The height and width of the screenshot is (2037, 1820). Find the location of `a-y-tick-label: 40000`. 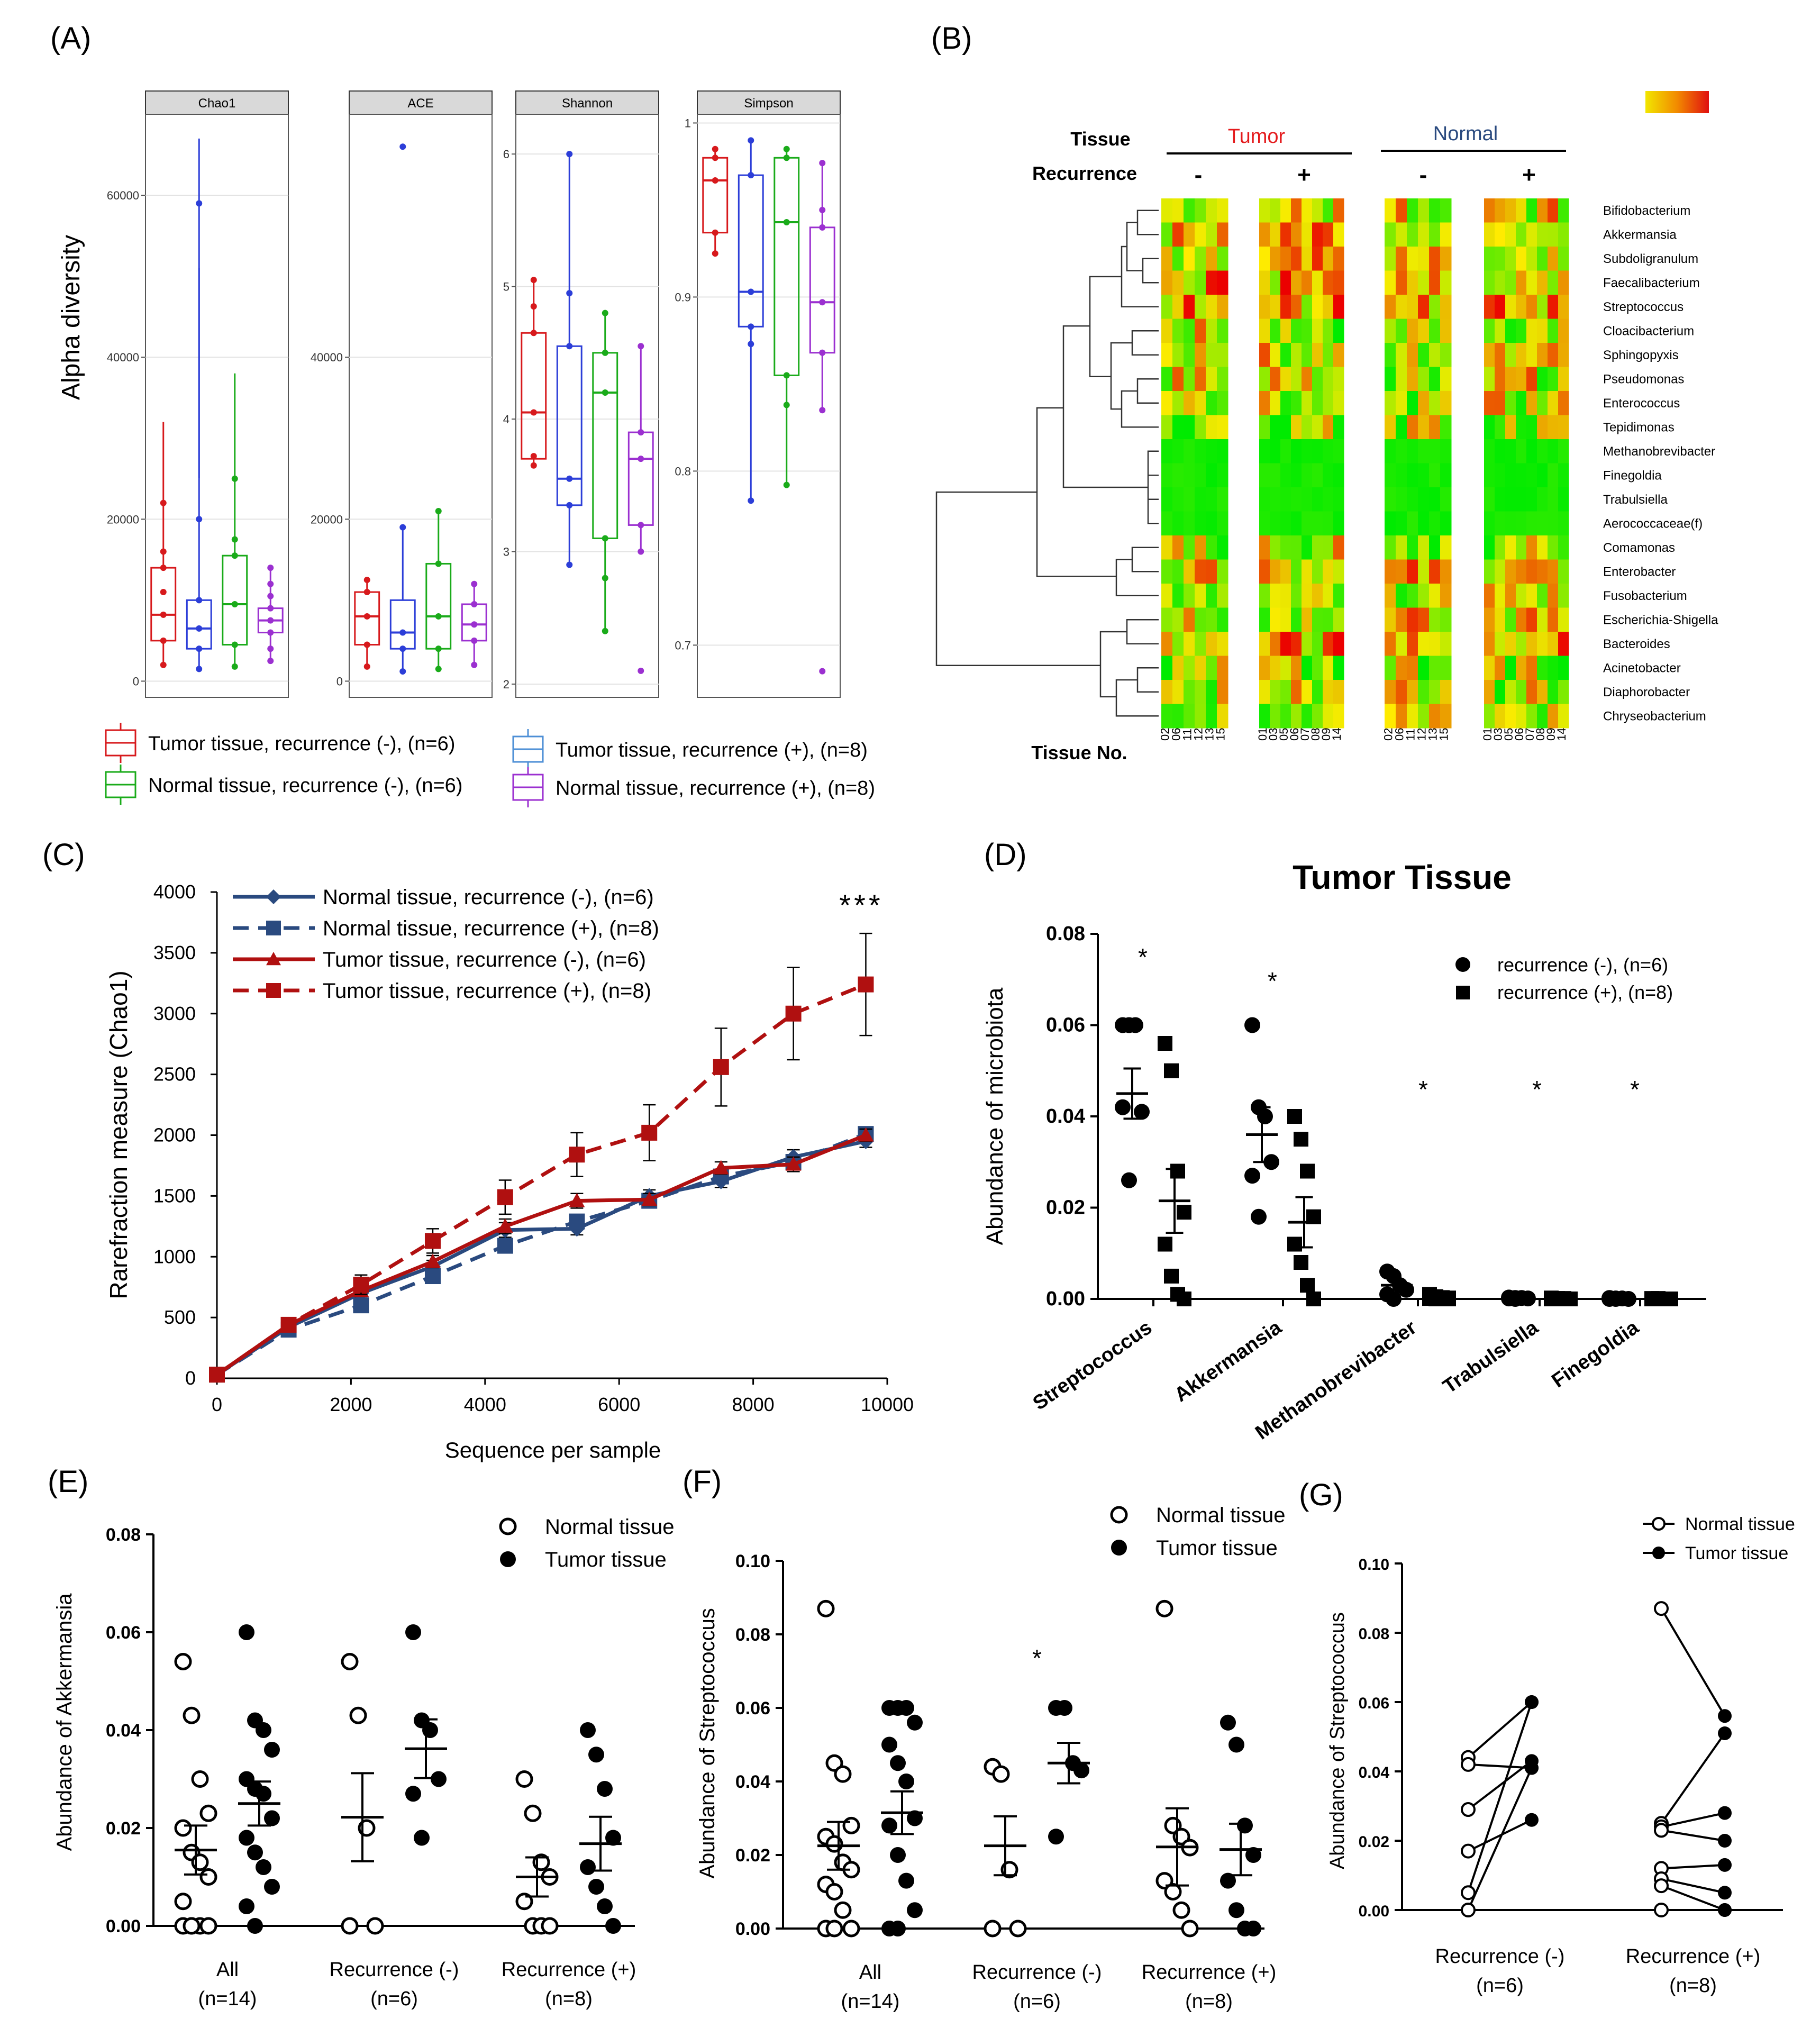

a-y-tick-label: 40000 is located at coordinates (123, 357).